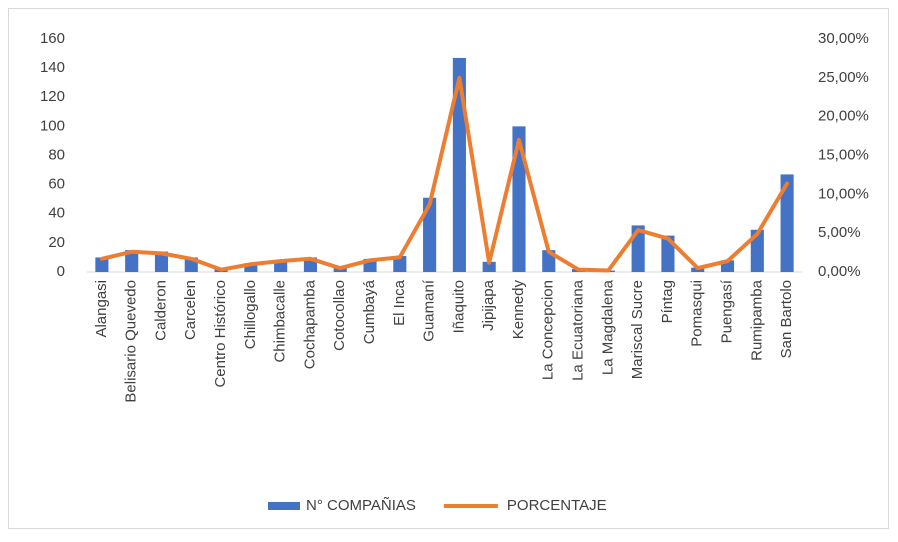 This screenshot has height=542, width=898. I want to click on y-tick-label: 0, so click(61, 271).